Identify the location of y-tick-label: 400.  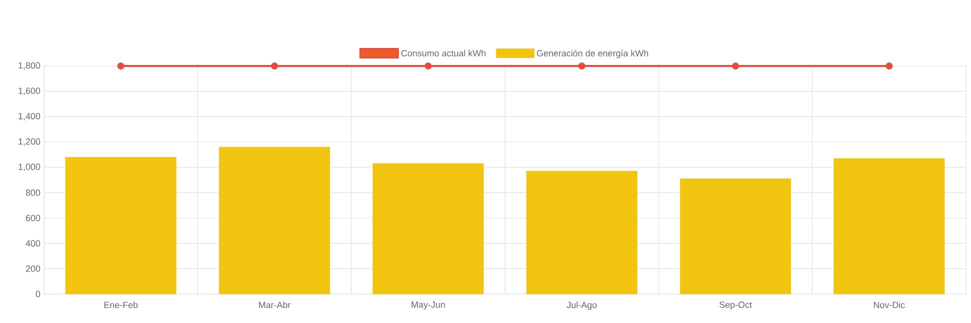
(33, 243).